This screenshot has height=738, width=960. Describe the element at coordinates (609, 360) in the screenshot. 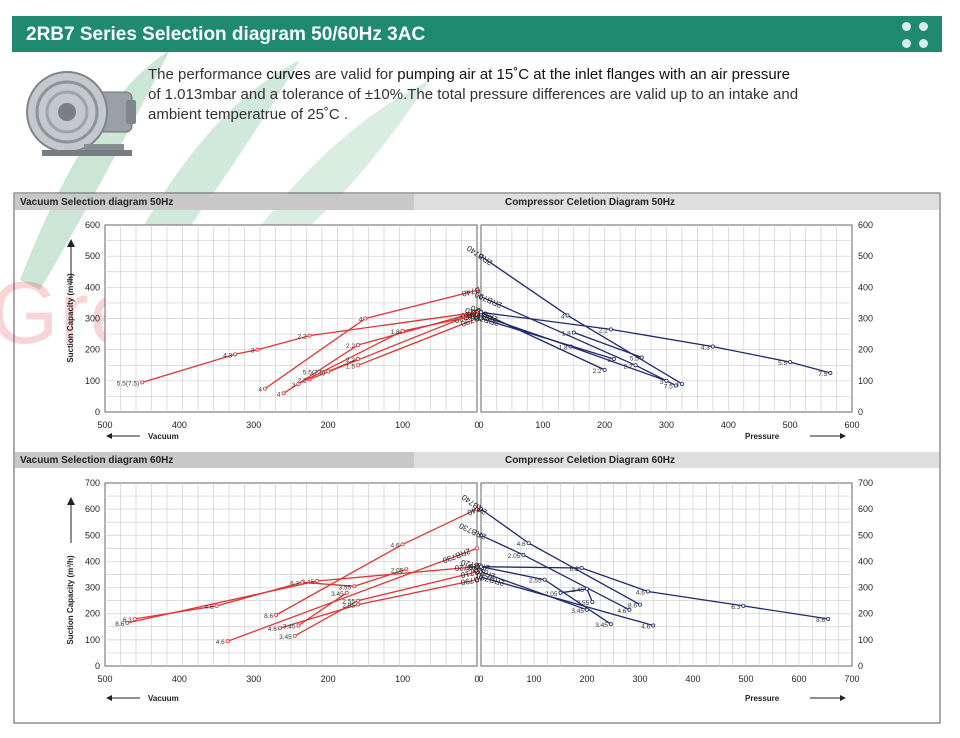

I see `point-label: 3` at that location.